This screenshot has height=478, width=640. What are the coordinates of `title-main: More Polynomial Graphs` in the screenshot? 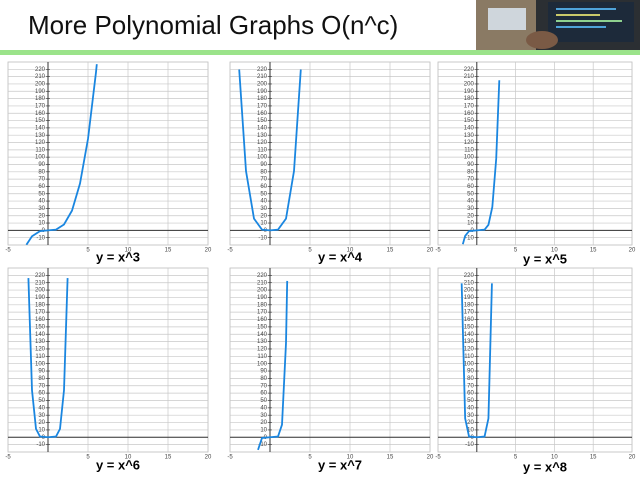 It's located at (171, 25).